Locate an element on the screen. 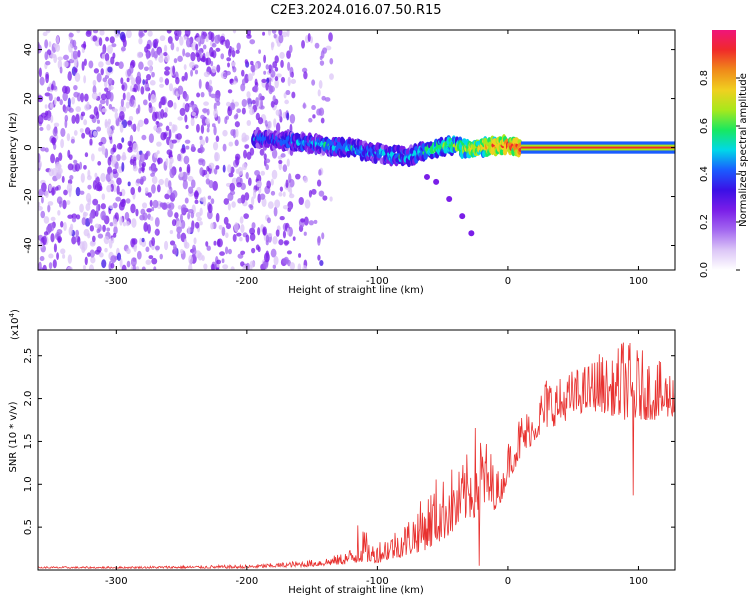 This screenshot has width=750, height=604. colorbar-tick-label: 0.6 is located at coordinates (704, 126).